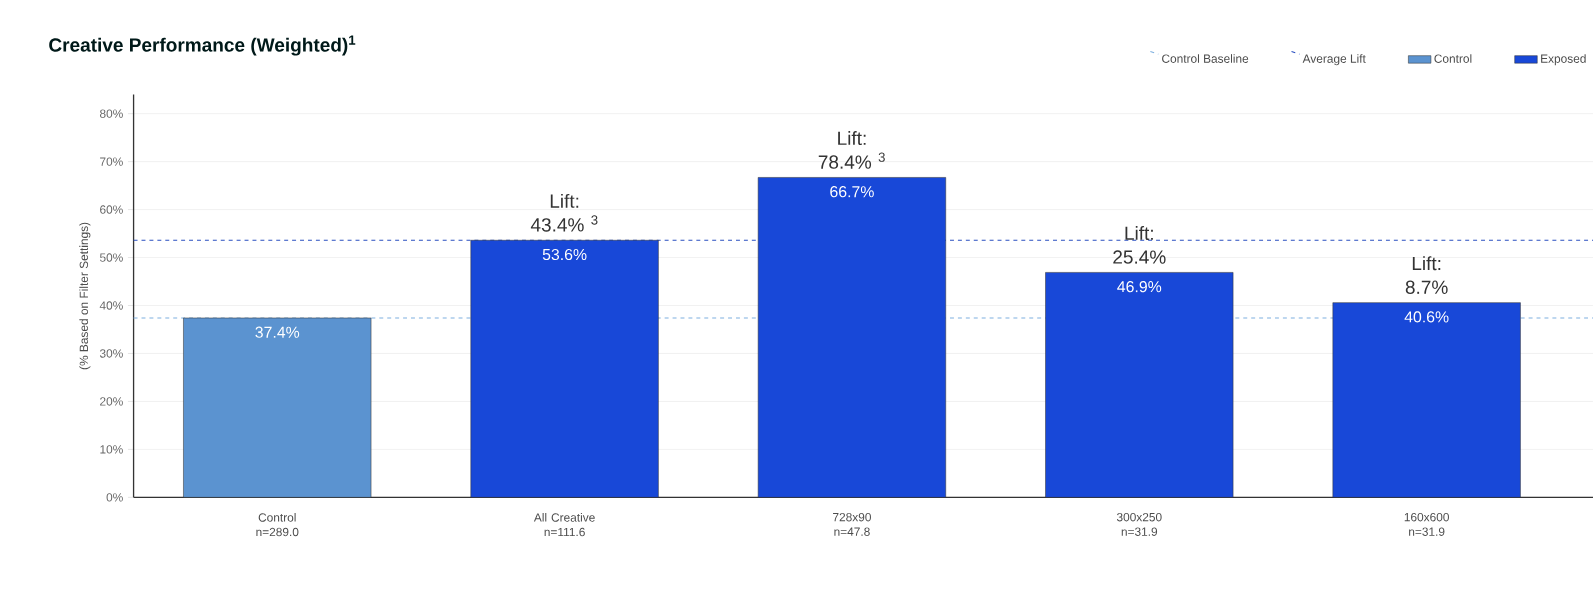  I want to click on x-tick-label: Control n=289.0, so click(277, 524).